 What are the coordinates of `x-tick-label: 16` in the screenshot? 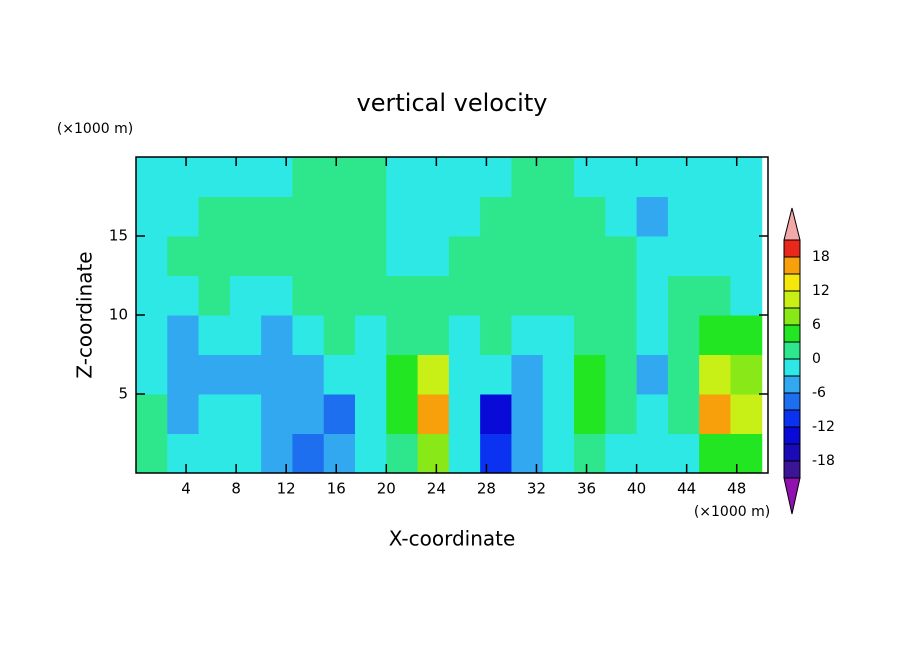 It's located at (336, 489).